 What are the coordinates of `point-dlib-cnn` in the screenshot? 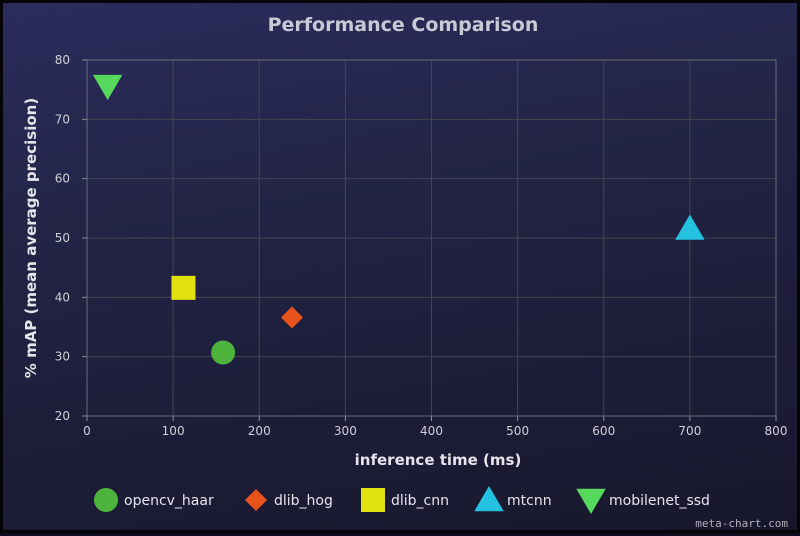 It's located at (183, 287).